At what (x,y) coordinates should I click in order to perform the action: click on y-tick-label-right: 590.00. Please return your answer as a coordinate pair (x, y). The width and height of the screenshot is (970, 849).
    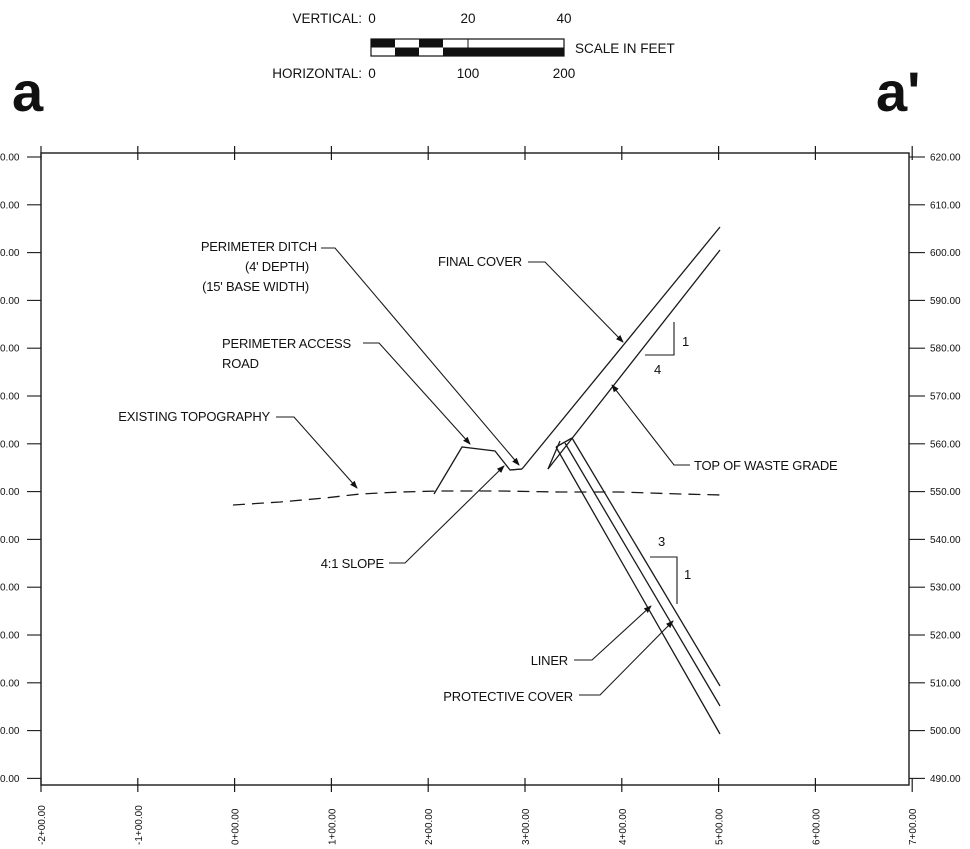
    Looking at the image, I should click on (945, 301).